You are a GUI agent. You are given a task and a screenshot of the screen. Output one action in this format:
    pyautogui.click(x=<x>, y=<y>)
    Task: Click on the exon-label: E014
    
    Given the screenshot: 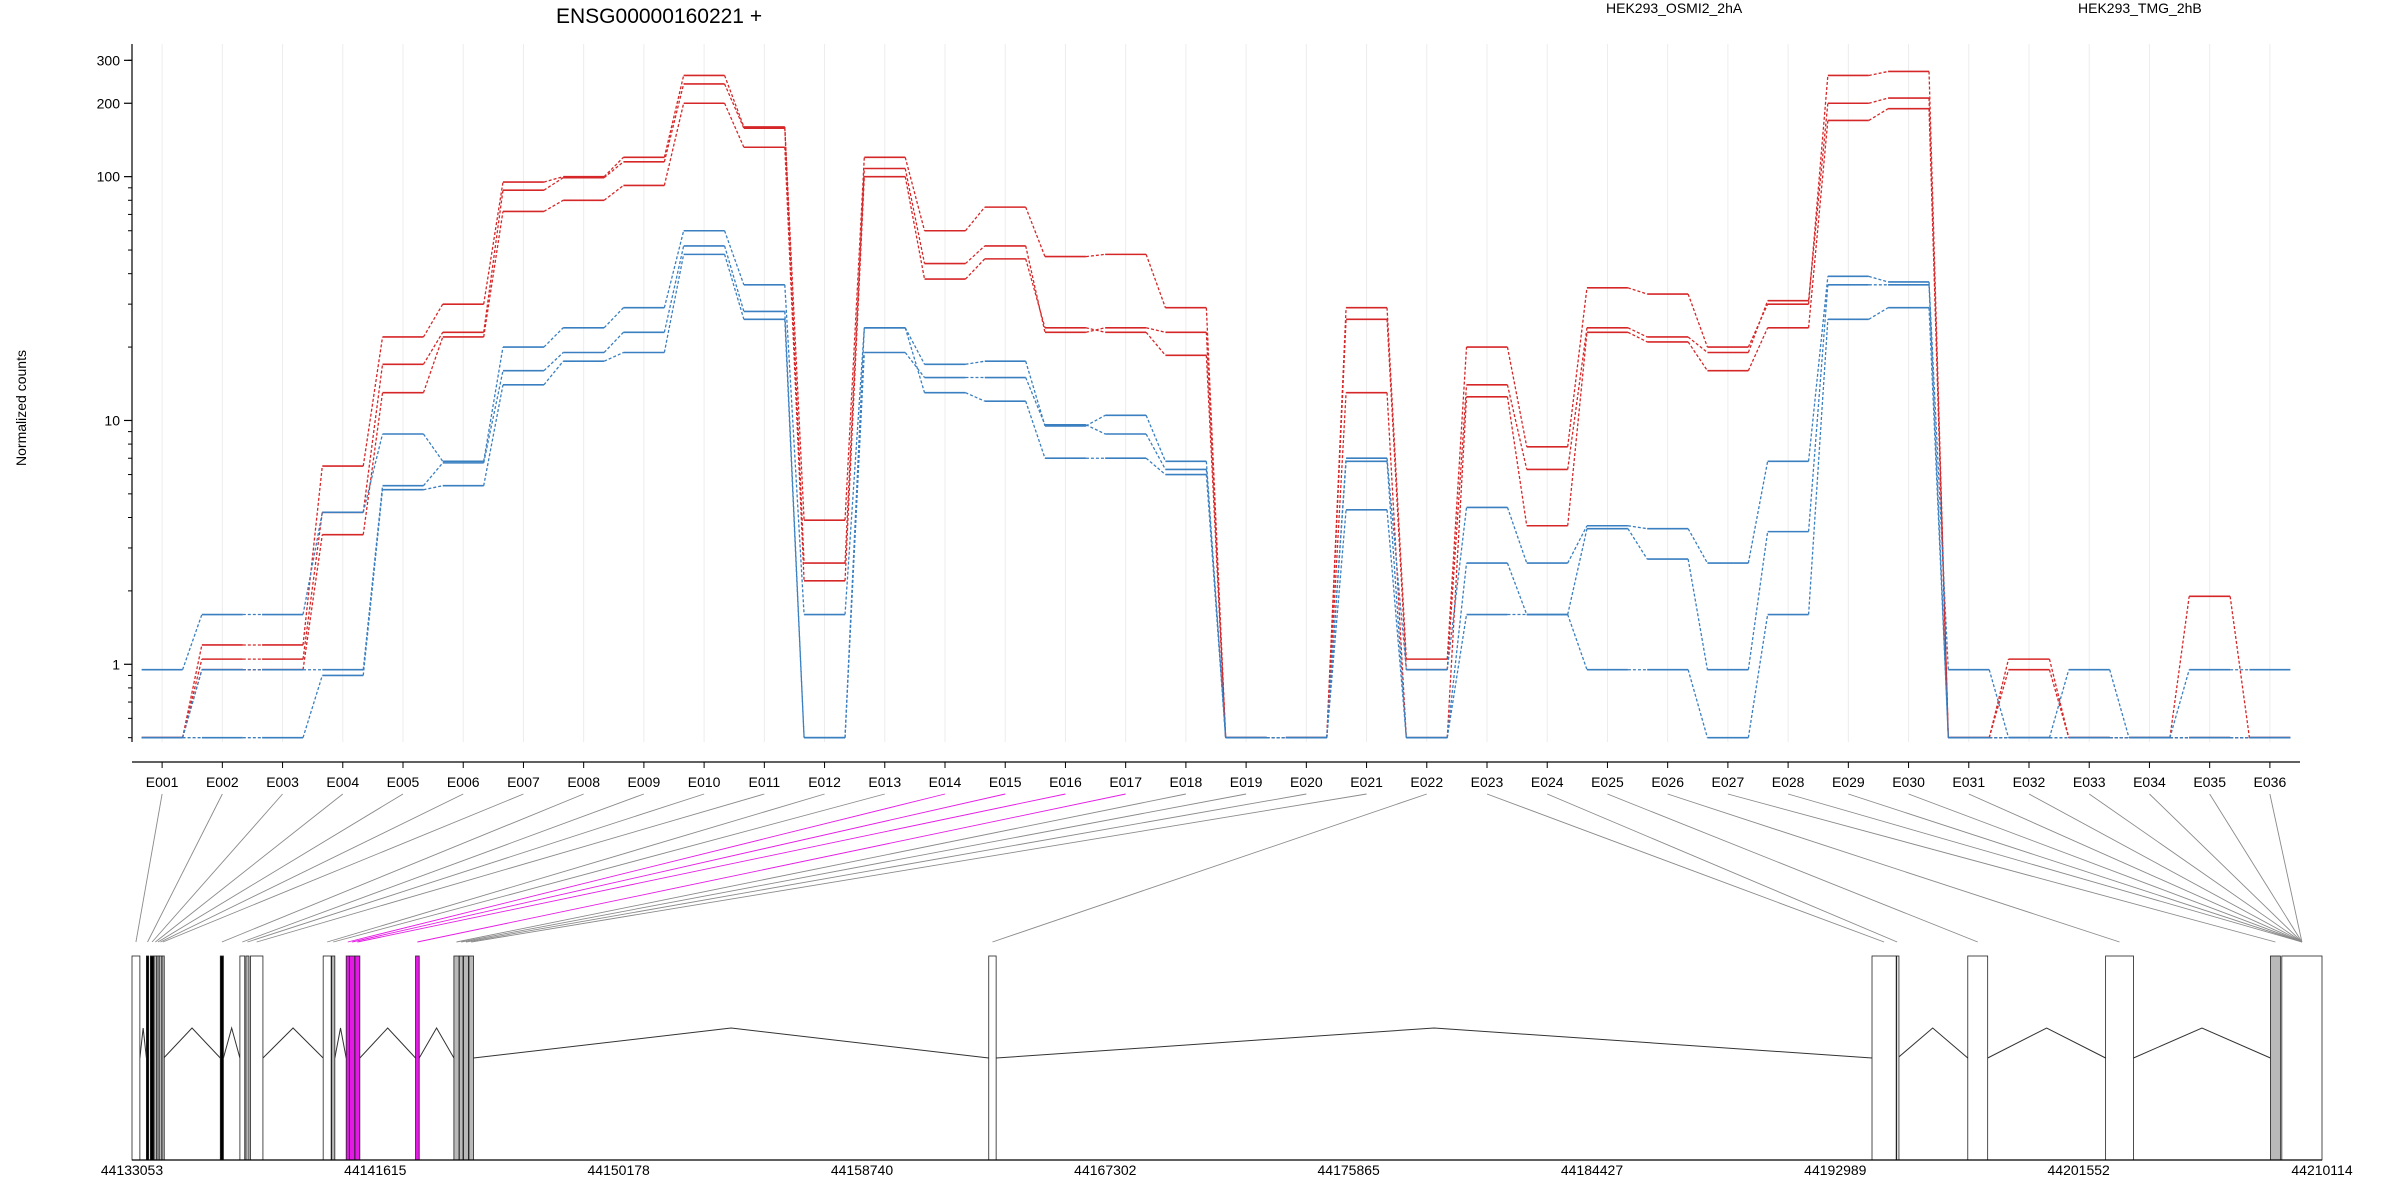 What is the action you would take?
    pyautogui.click(x=945, y=782)
    